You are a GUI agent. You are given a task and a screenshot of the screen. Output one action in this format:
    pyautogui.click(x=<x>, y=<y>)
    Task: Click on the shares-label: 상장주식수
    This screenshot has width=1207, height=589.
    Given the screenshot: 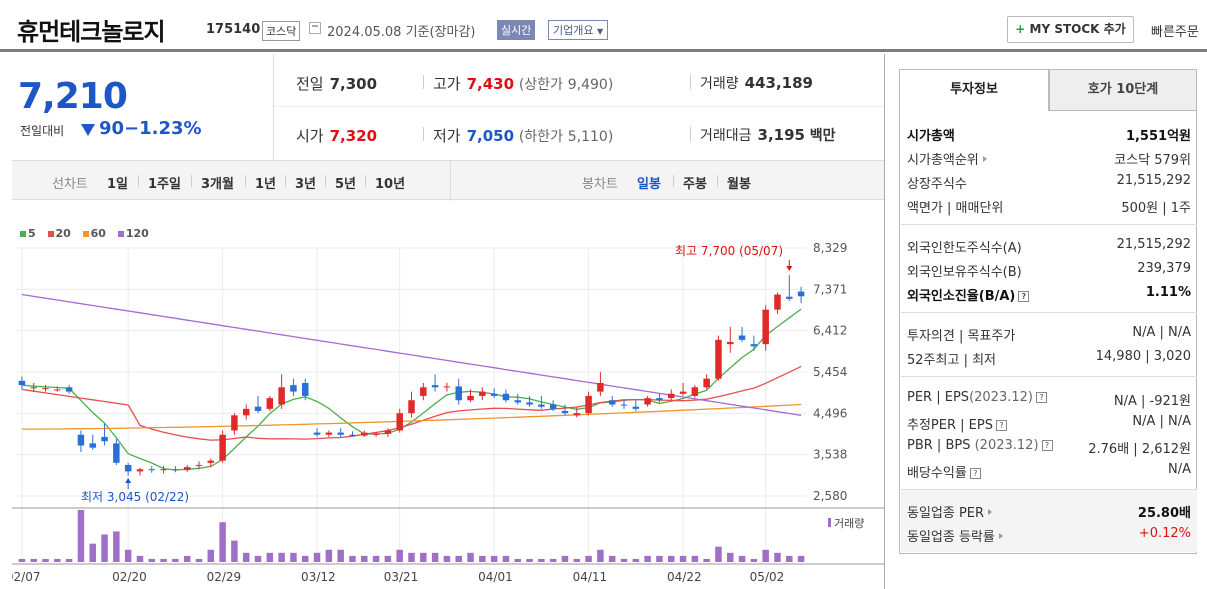 What is the action you would take?
    pyautogui.click(x=937, y=184)
    